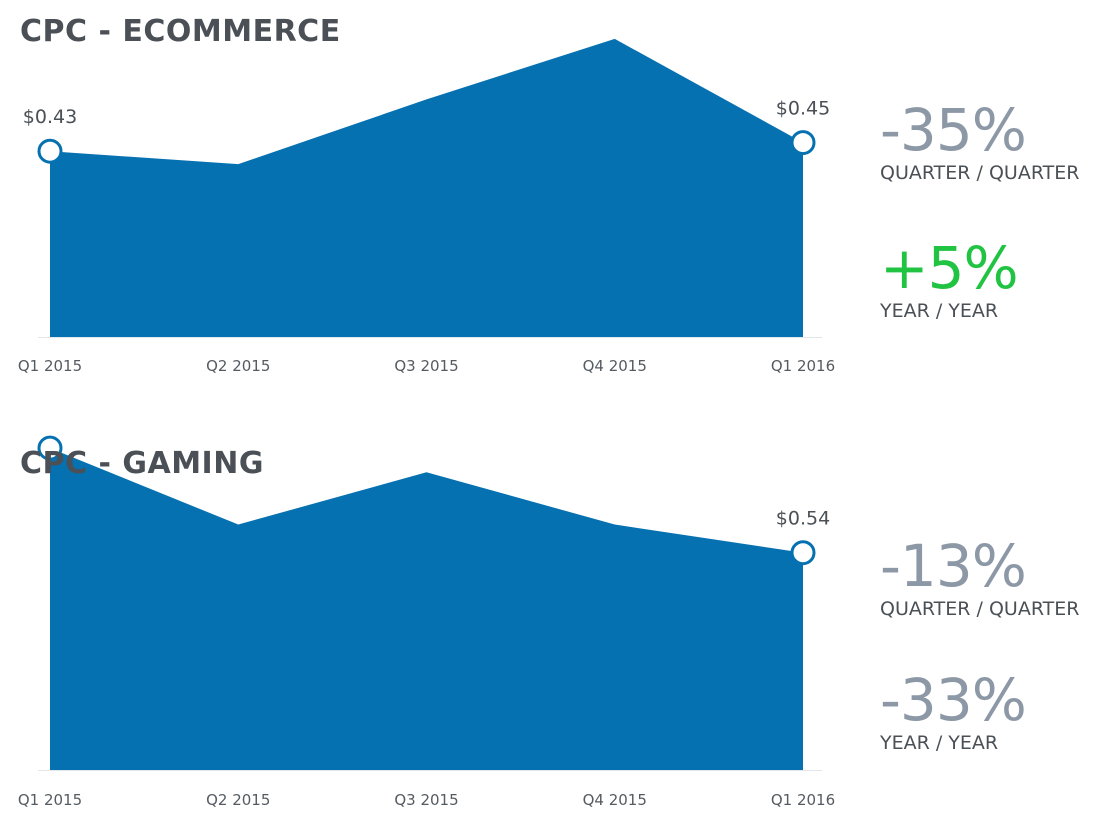  I want to click on stat-quarter-over-quarter: -13% QUARTER / QUARTER, so click(979, 578).